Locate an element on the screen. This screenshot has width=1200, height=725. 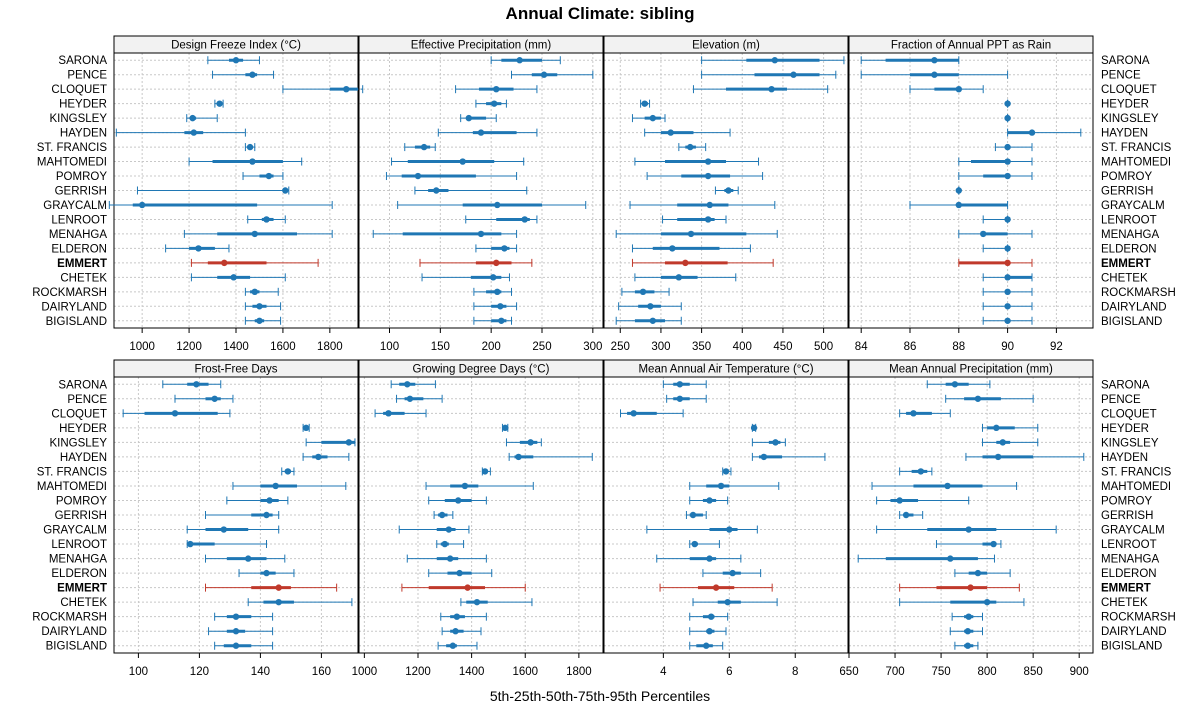
x-tick-label: 1200 is located at coordinates (189, 347).